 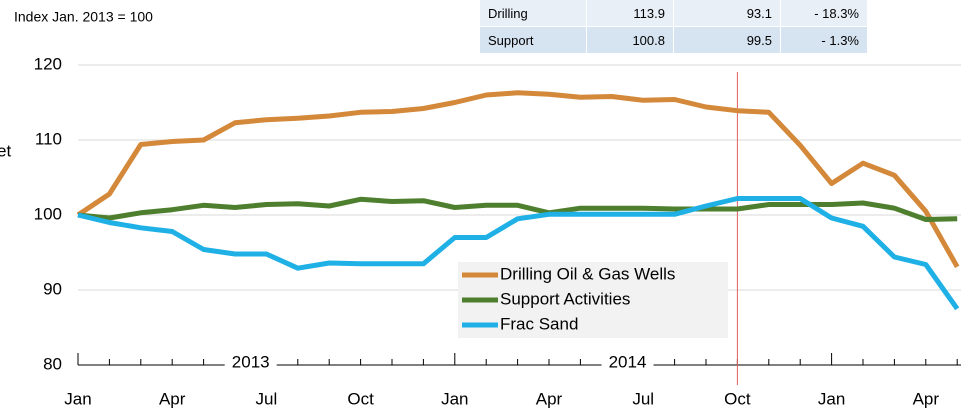 What do you see at coordinates (824, 13) in the screenshot?
I see `cell: - 18.3%` at bounding box center [824, 13].